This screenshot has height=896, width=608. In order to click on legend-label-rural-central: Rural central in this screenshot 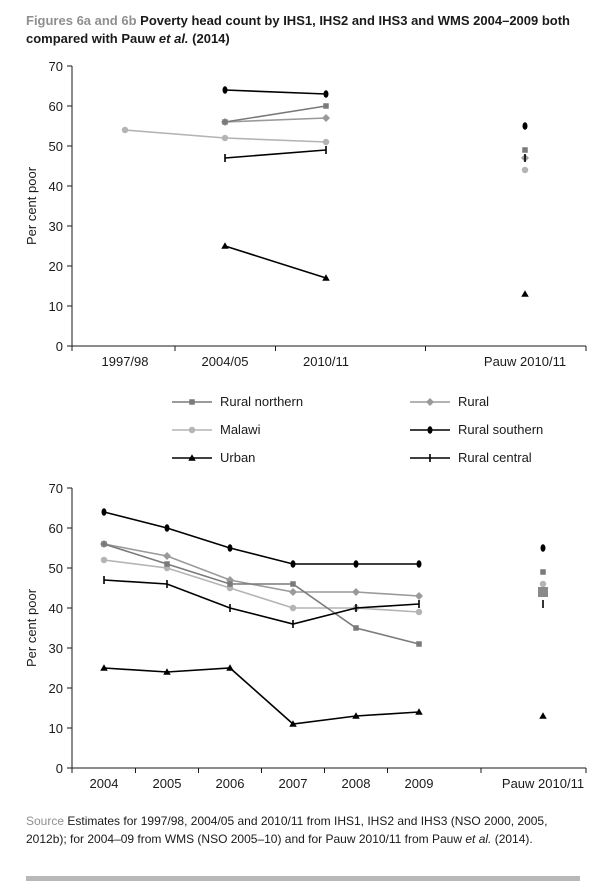, I will do `click(495, 457)`.